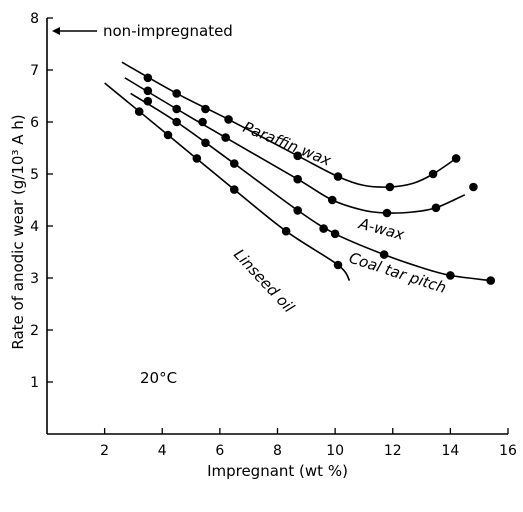  I want to click on y-tick-label: 1, so click(34, 383).